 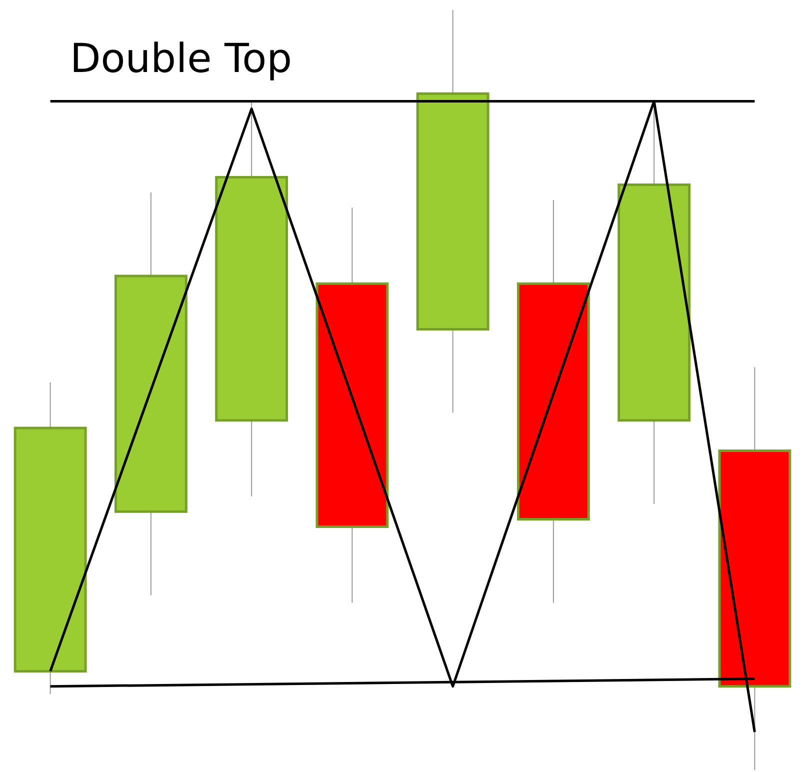 I want to click on text: Double Top, so click(x=181, y=59).